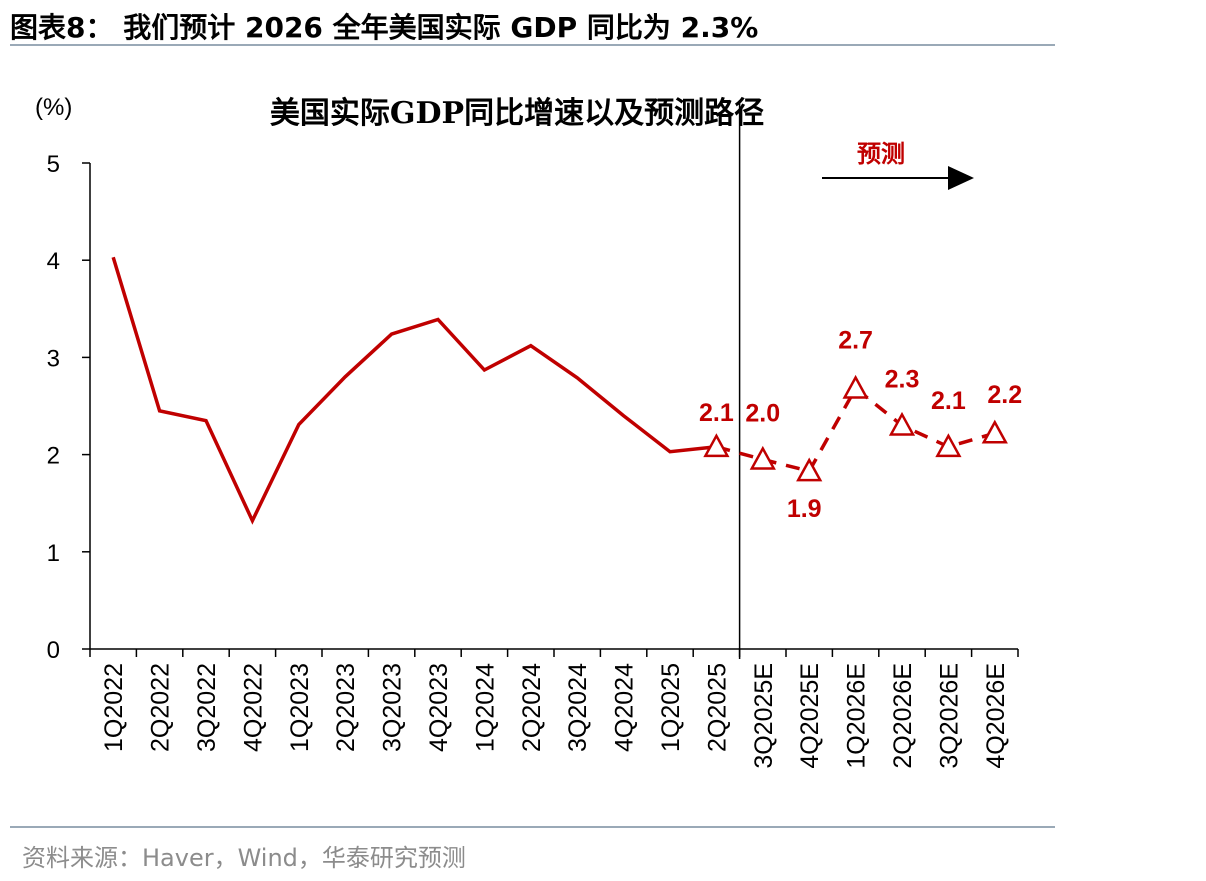  Describe the element at coordinates (244, 858) in the screenshot. I see `source-note: 资料来源：Haver，Wind，华泰研究预测` at that location.